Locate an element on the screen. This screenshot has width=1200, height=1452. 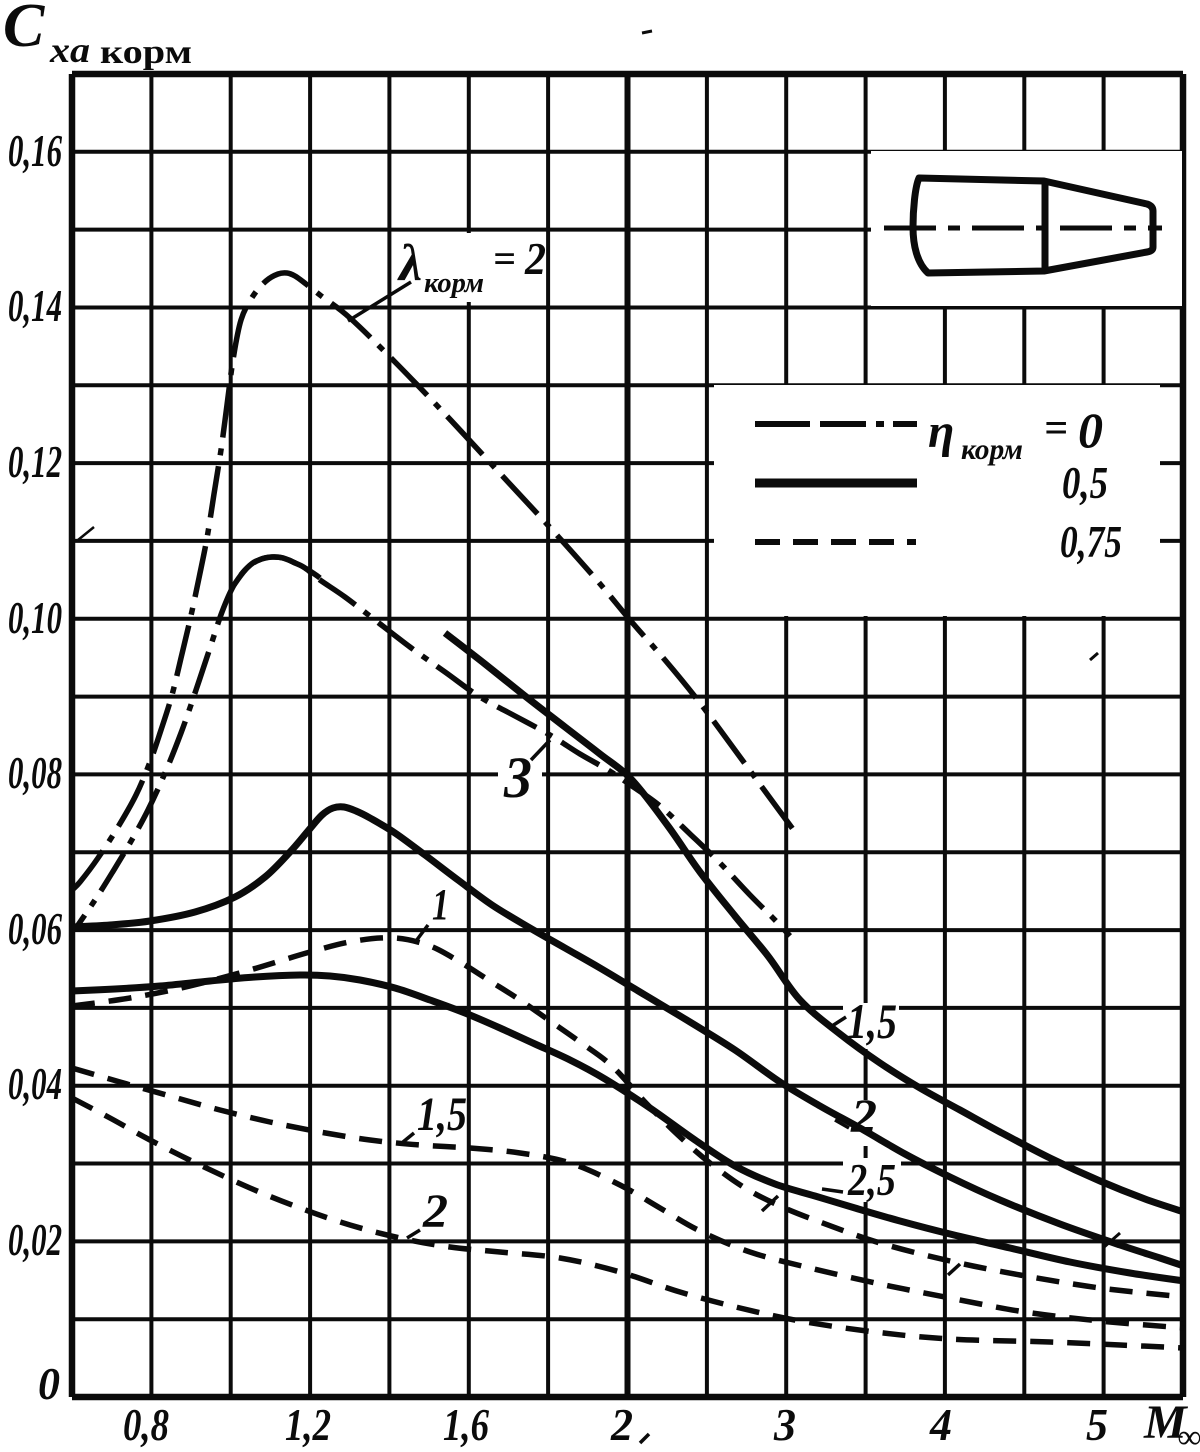
svg-text: M is located at coordinates (1166, 1422).